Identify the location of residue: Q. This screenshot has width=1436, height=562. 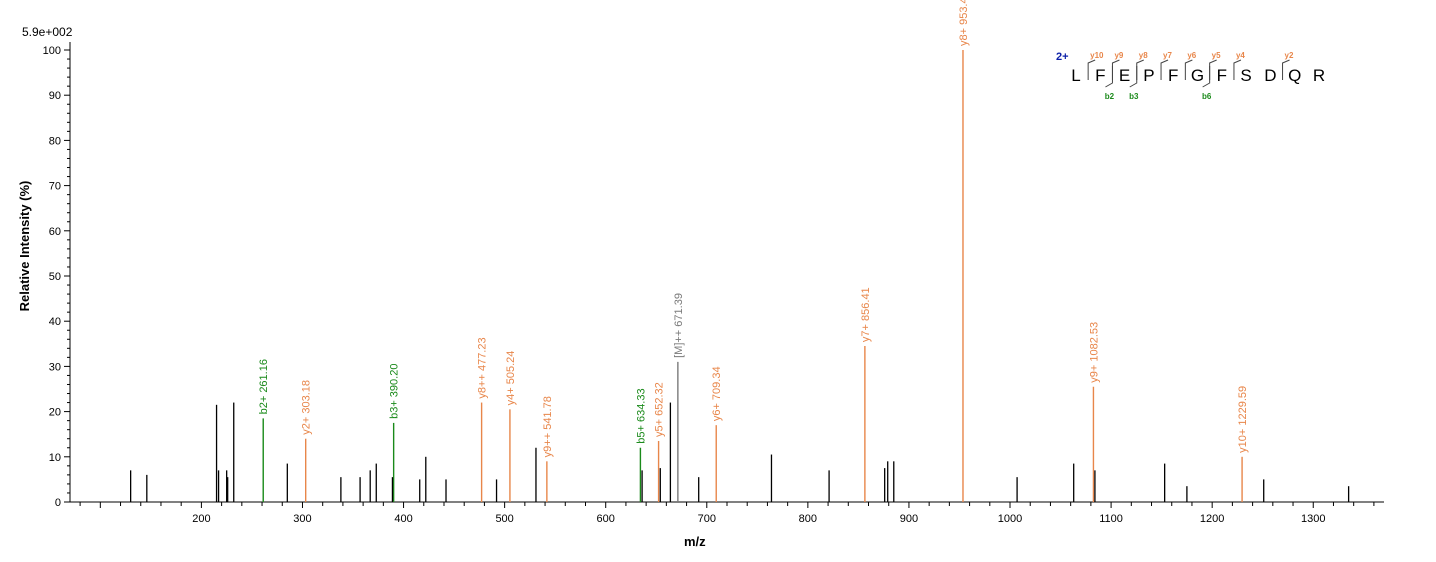
(1294, 75).